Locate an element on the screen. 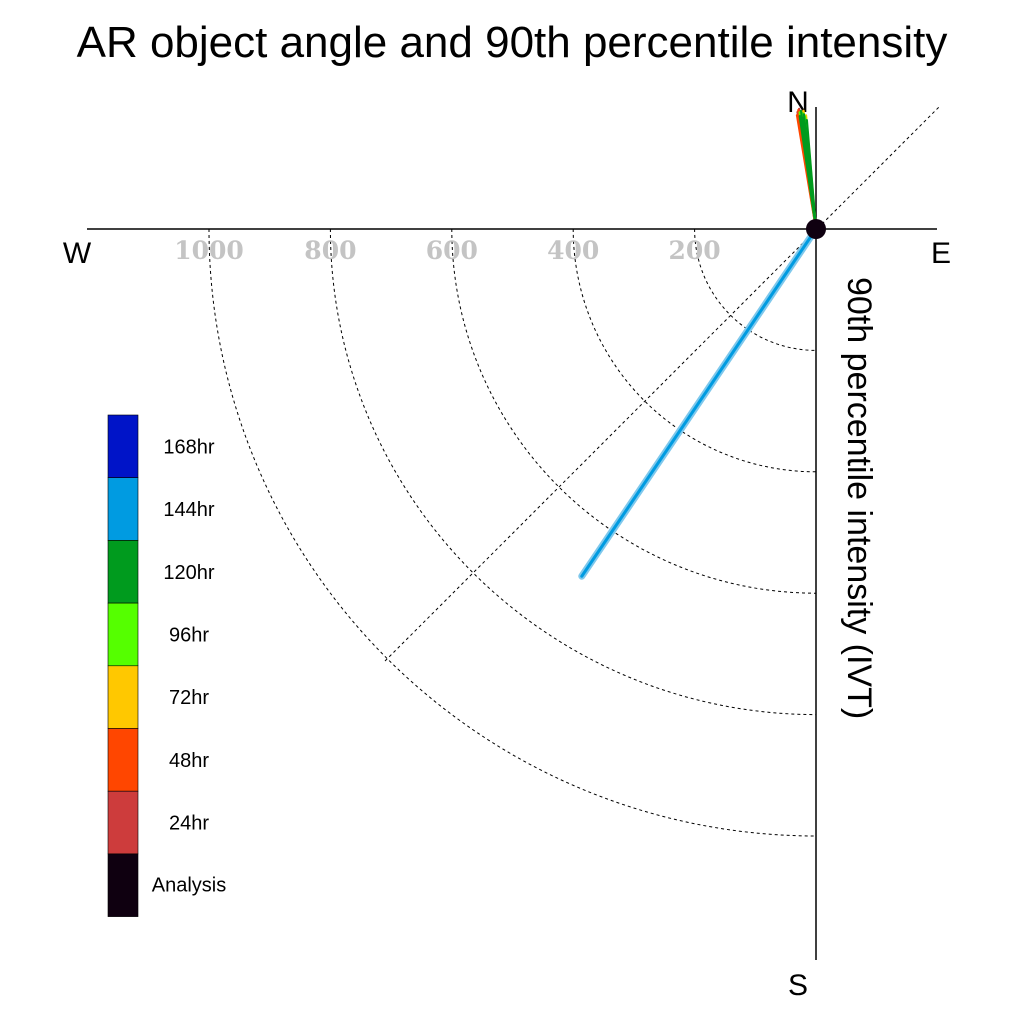 This screenshot has width=1024, height=1024. legend-label-168hr: 168hr is located at coordinates (188, 447).